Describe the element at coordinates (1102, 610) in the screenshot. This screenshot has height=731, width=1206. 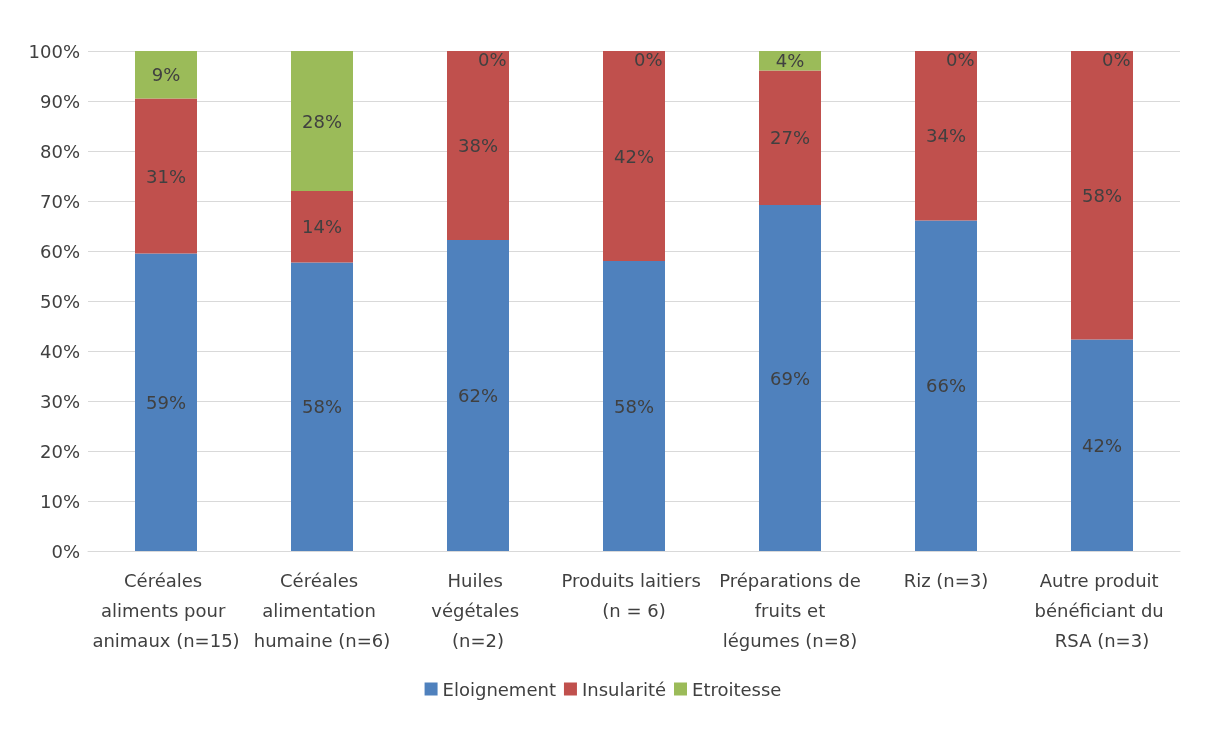
I see `x-tick-label: Autre produit bénéficiant du RSA (n=3)` at that location.